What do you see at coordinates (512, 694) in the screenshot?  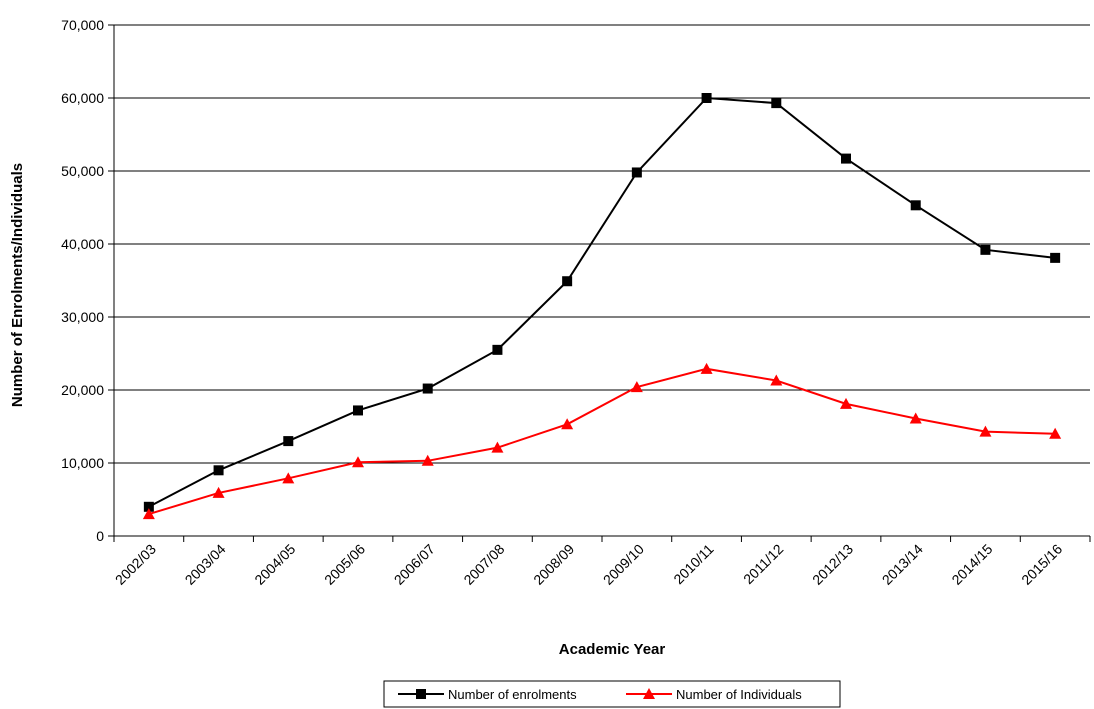 I see `legend-label: Number of enrolments` at bounding box center [512, 694].